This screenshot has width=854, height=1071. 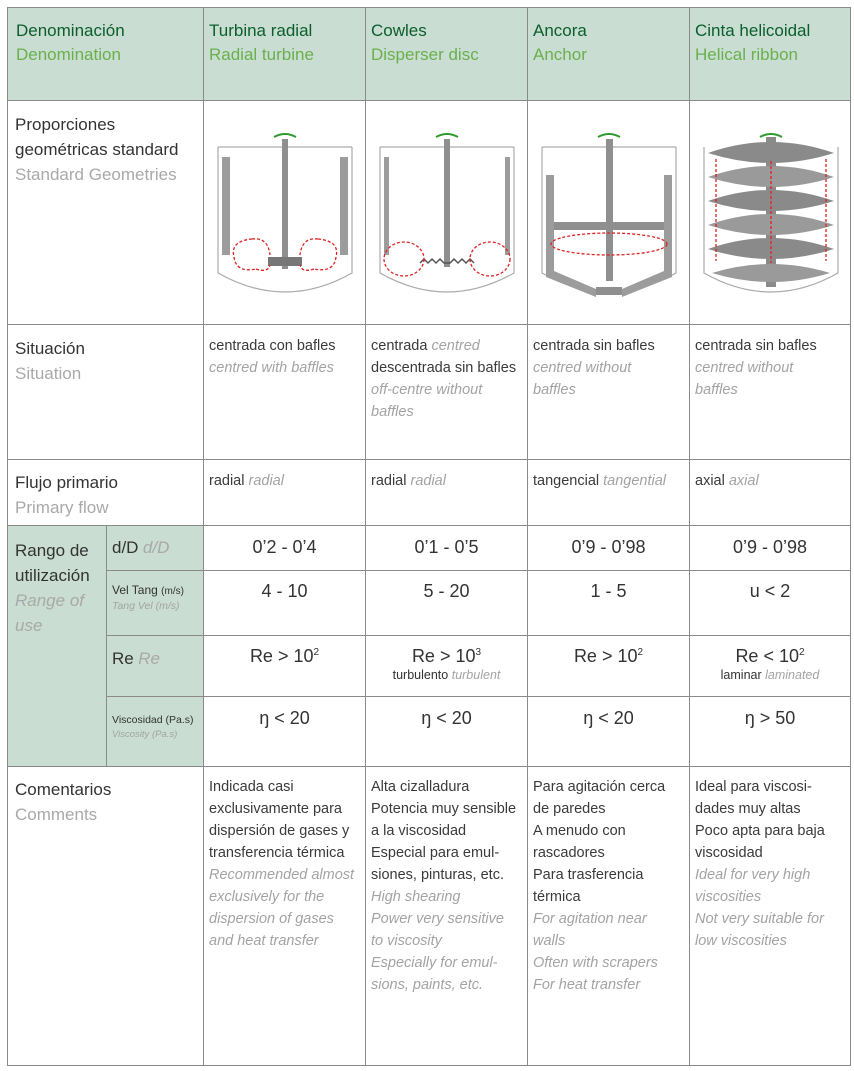 What do you see at coordinates (427, 985) in the screenshot?
I see `comment-2-en-4: sions, paints, etc.` at bounding box center [427, 985].